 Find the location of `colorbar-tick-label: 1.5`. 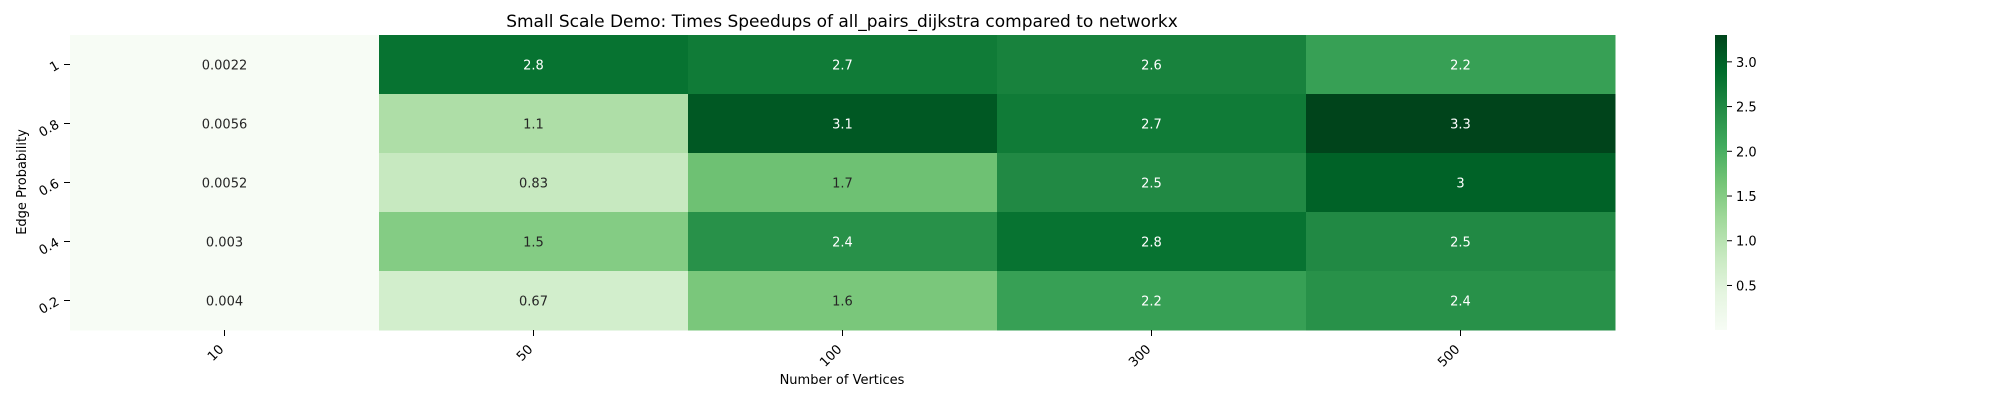

colorbar-tick-label: 1.5 is located at coordinates (1746, 197).